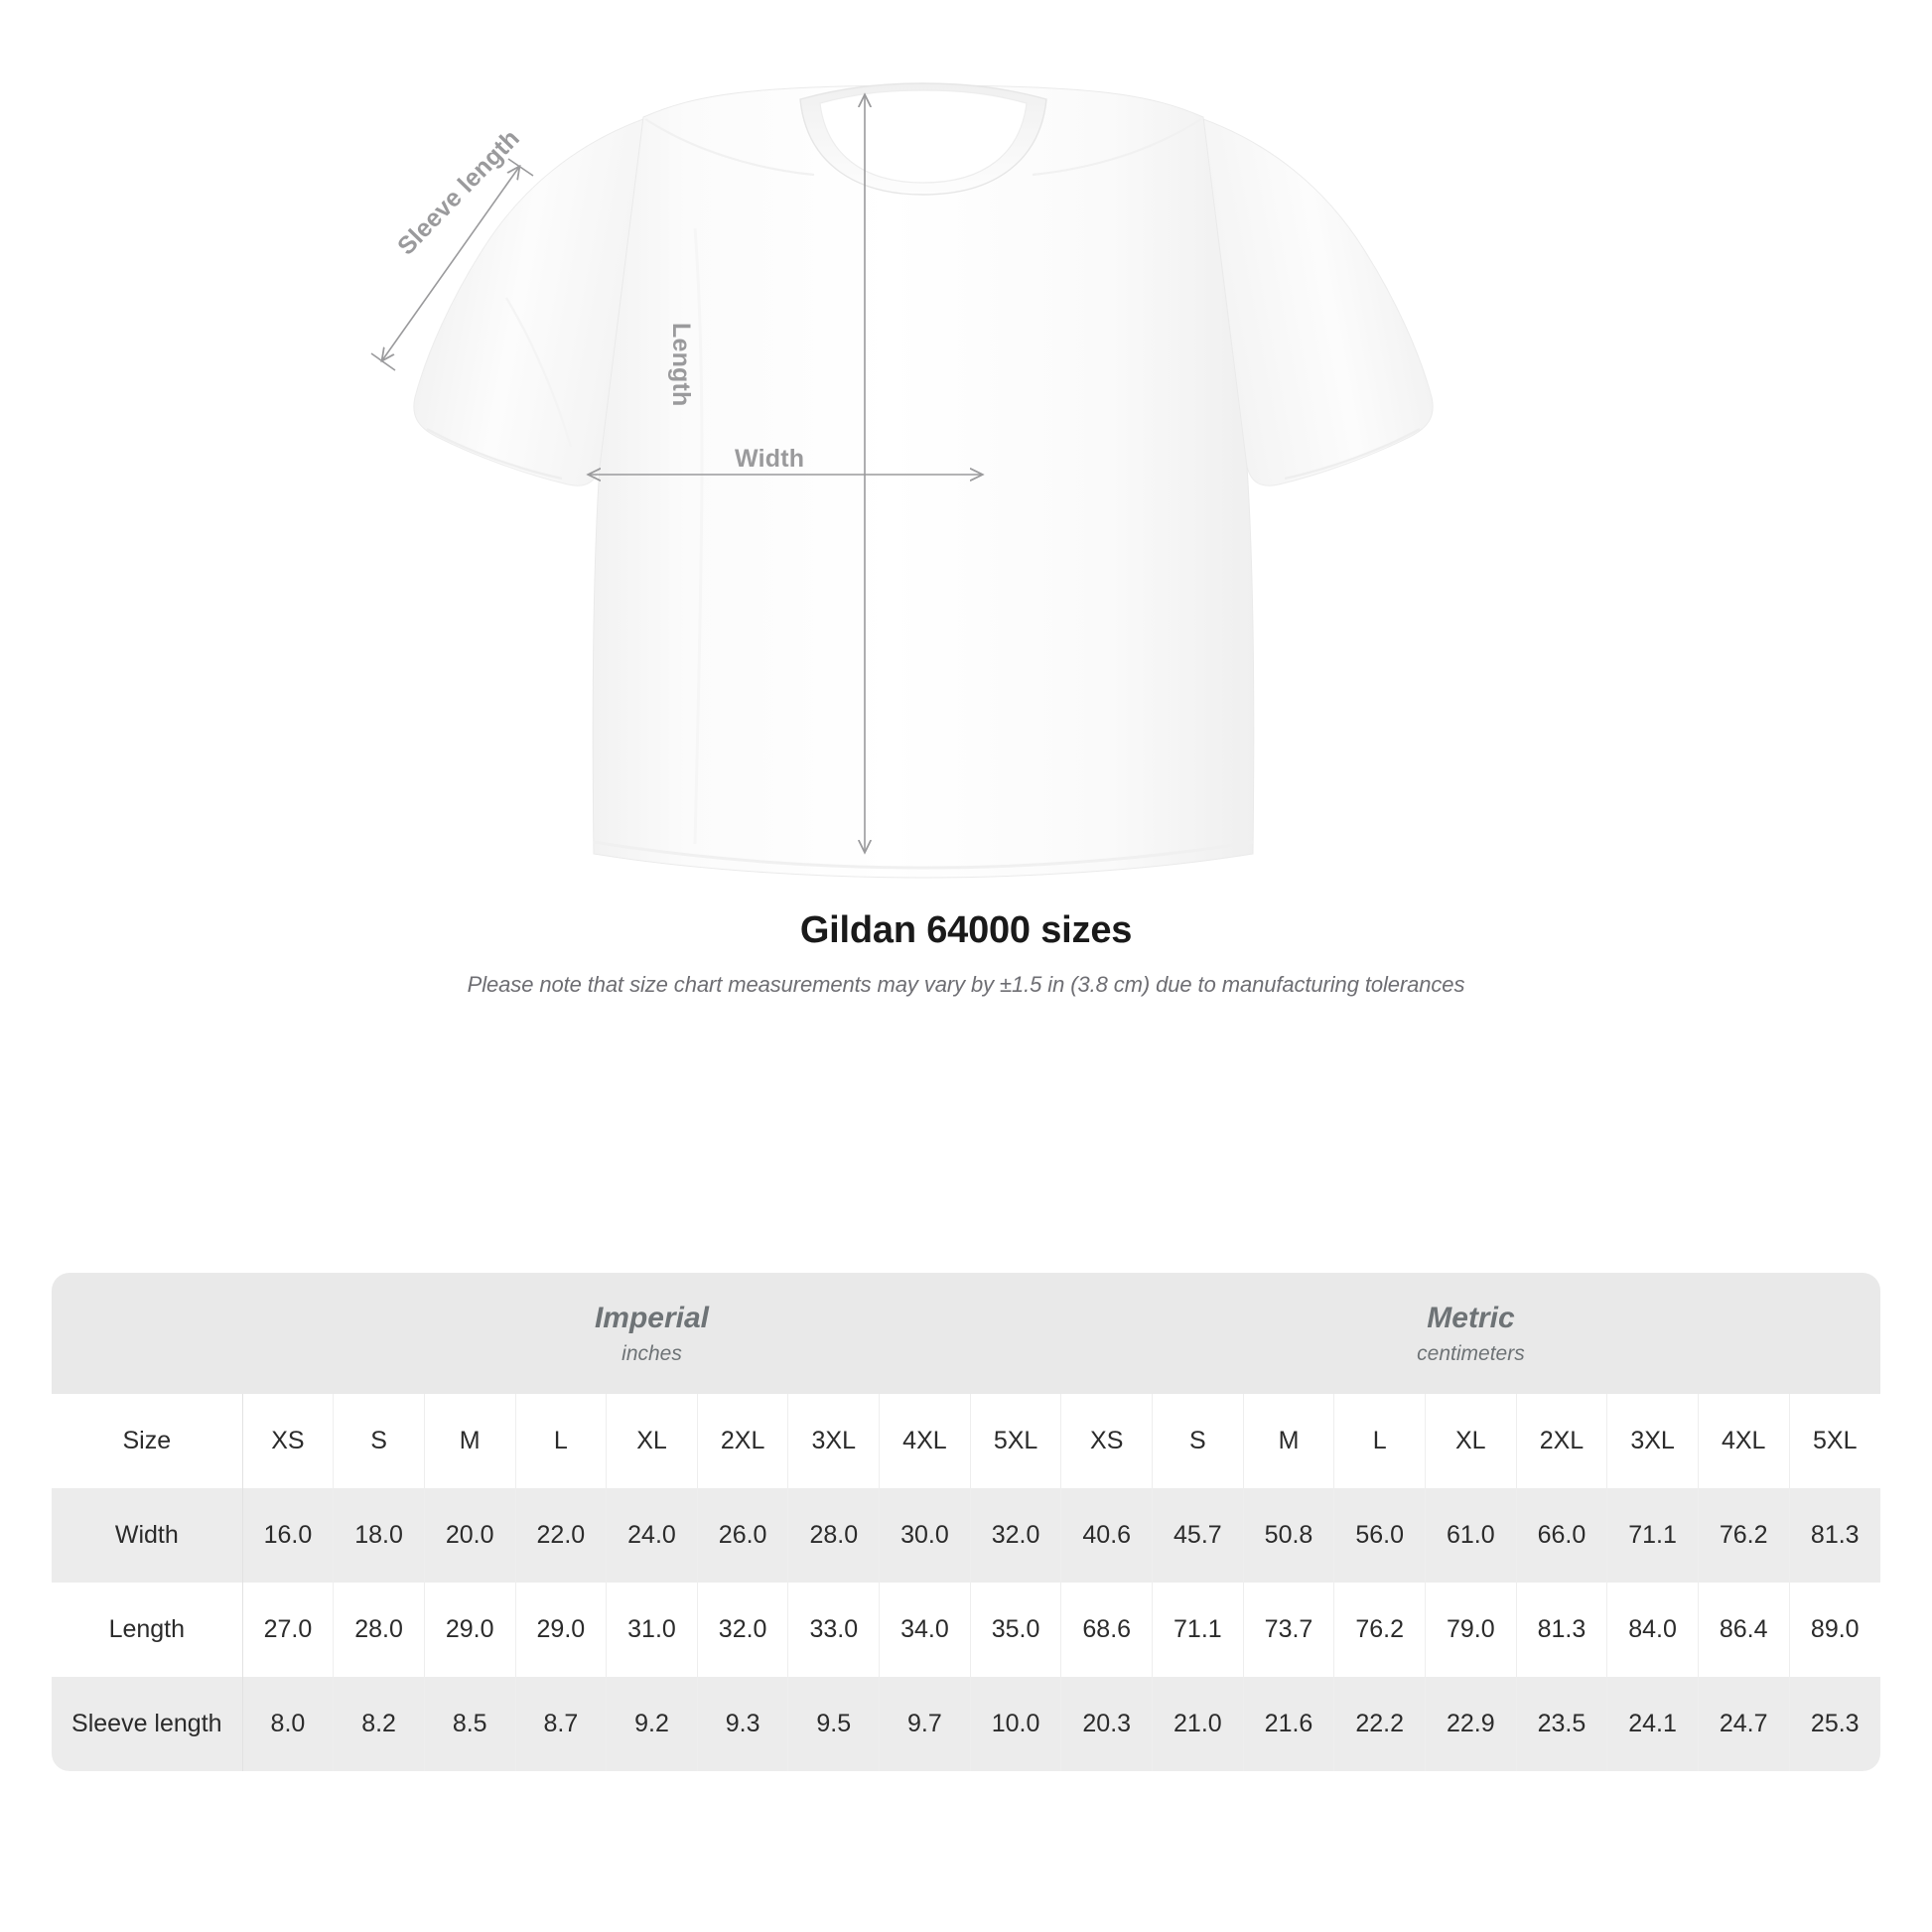 Image resolution: width=1932 pixels, height=1932 pixels. Describe the element at coordinates (379, 1441) in the screenshot. I see `col-header-imperial-s: S` at that location.